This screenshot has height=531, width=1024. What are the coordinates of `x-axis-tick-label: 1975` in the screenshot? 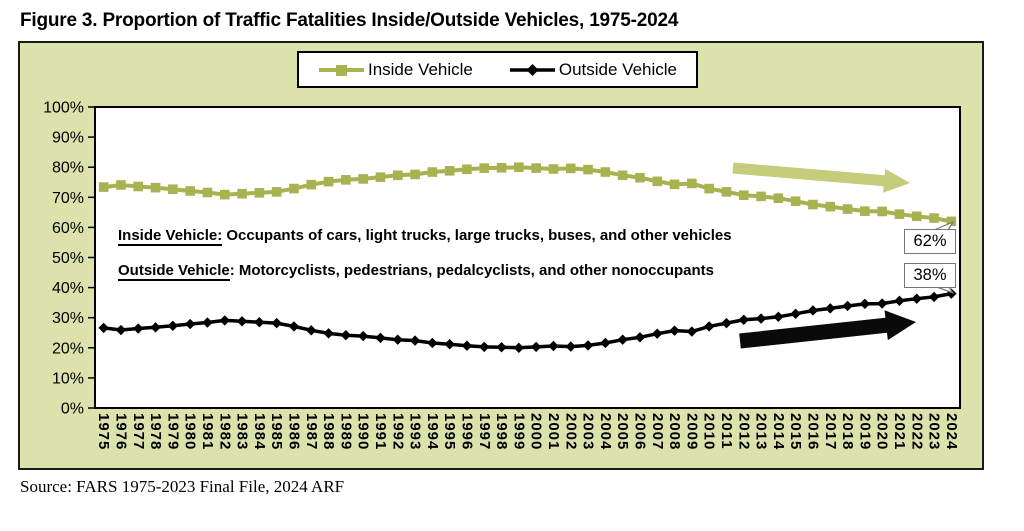 It's located at (103, 431).